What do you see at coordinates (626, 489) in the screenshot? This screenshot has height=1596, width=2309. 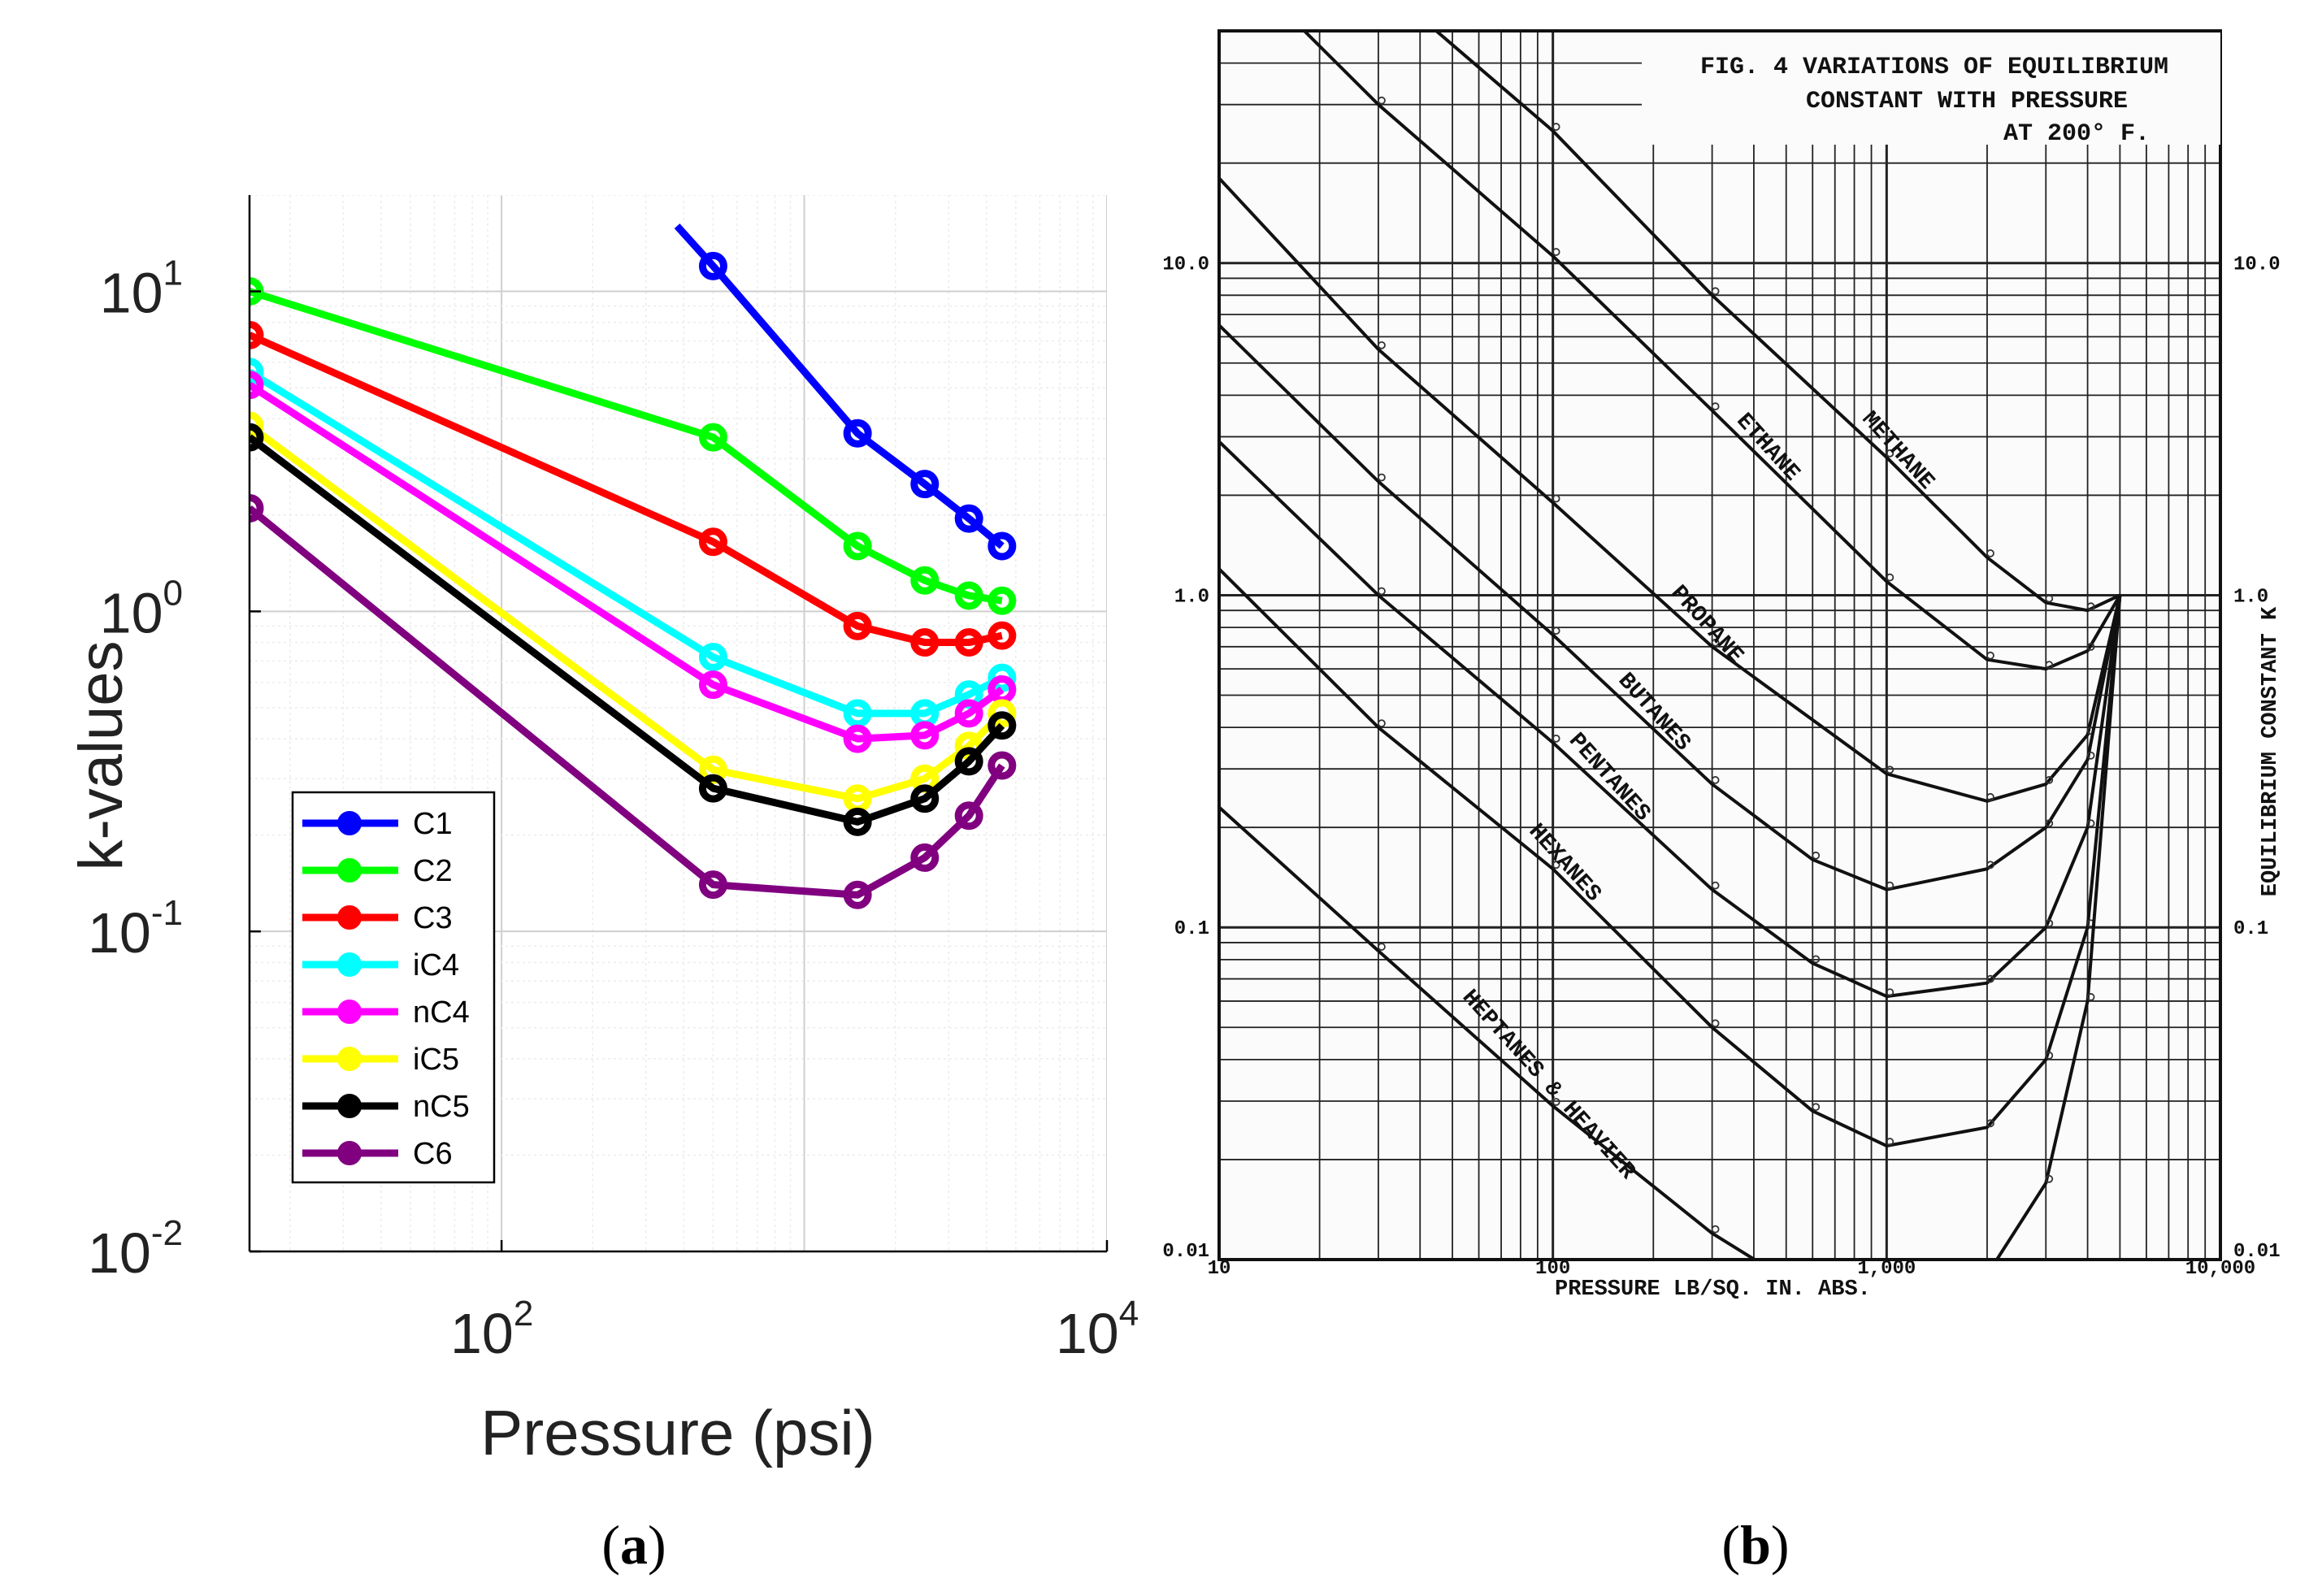 I see `series-line-C3` at bounding box center [626, 489].